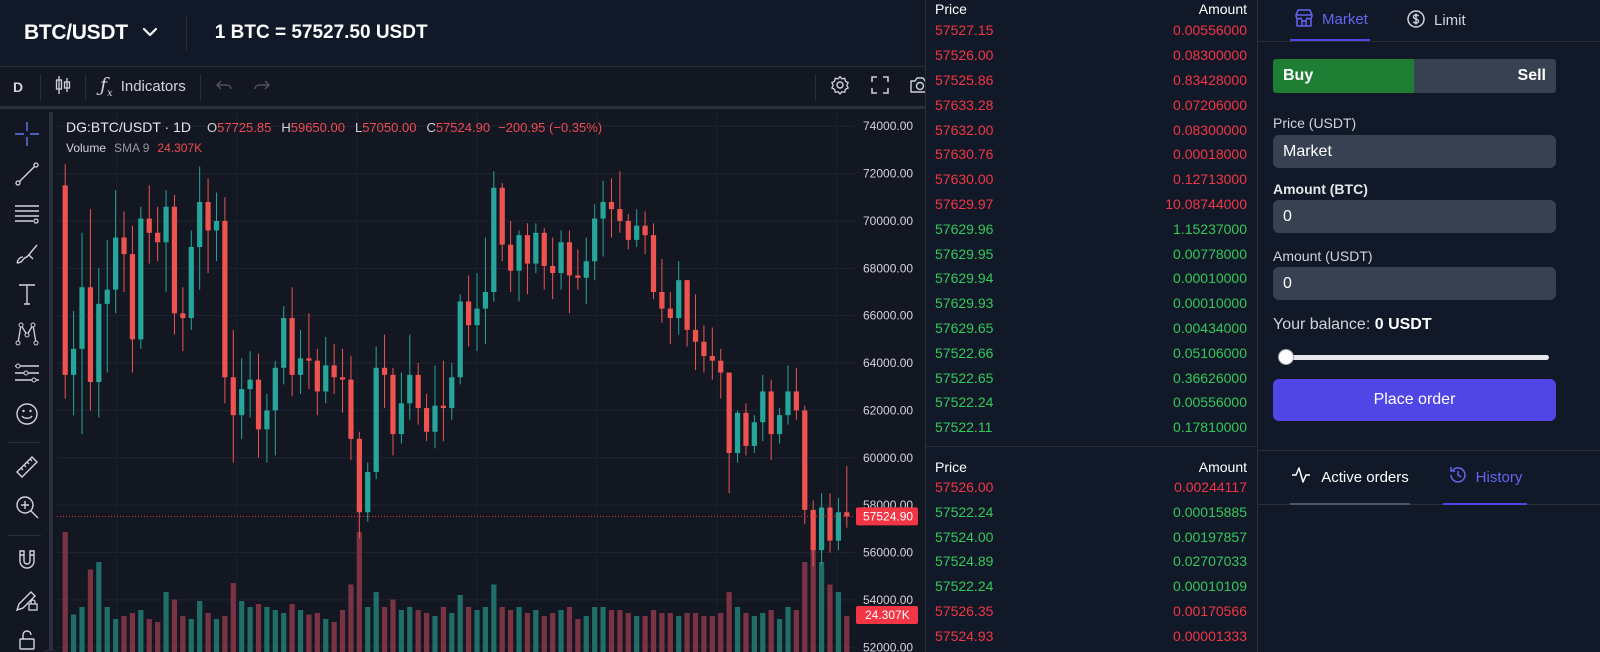 This screenshot has height=652, width=1600. Describe the element at coordinates (1091, 80) in the screenshot. I see `orderbook-row: 57525.86 0.83428000` at that location.